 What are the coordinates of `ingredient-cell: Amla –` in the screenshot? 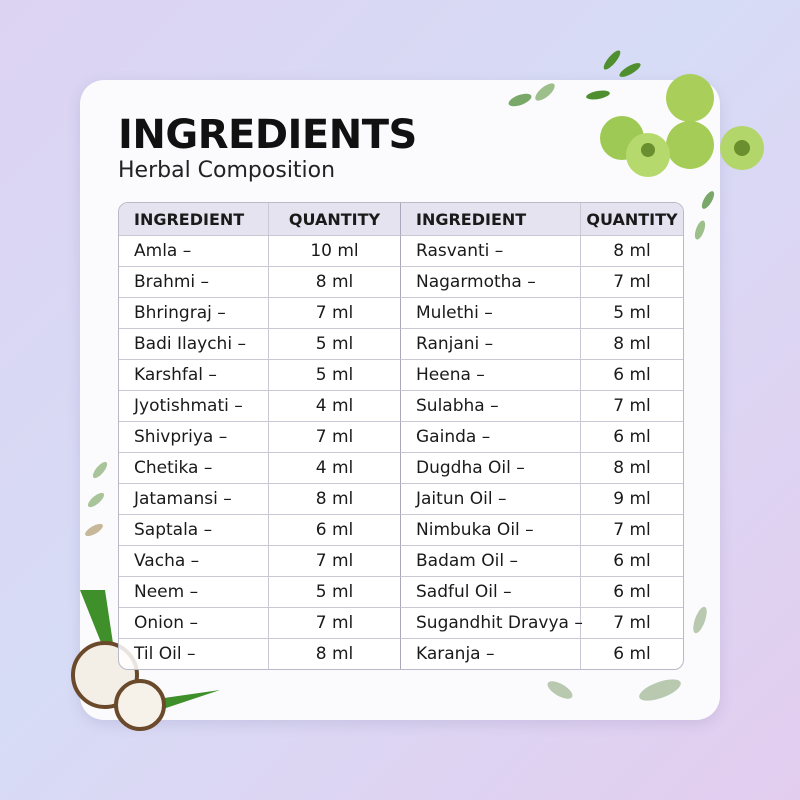 It's located at (194, 251).